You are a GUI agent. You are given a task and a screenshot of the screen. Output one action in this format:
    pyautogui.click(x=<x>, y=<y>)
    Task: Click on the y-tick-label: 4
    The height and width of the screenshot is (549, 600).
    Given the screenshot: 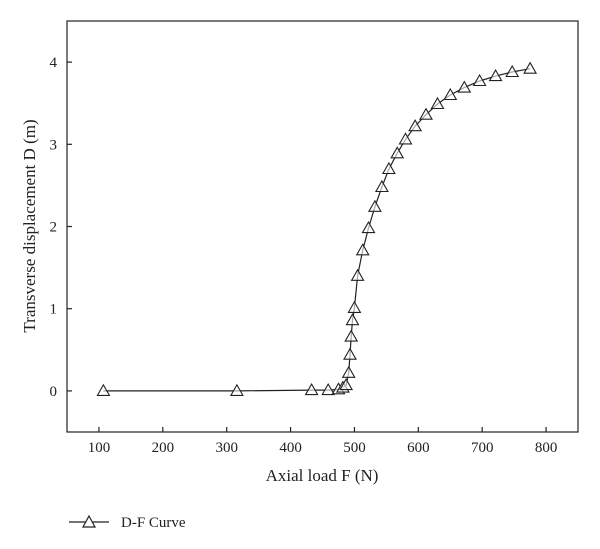 What is the action you would take?
    pyautogui.click(x=54, y=63)
    